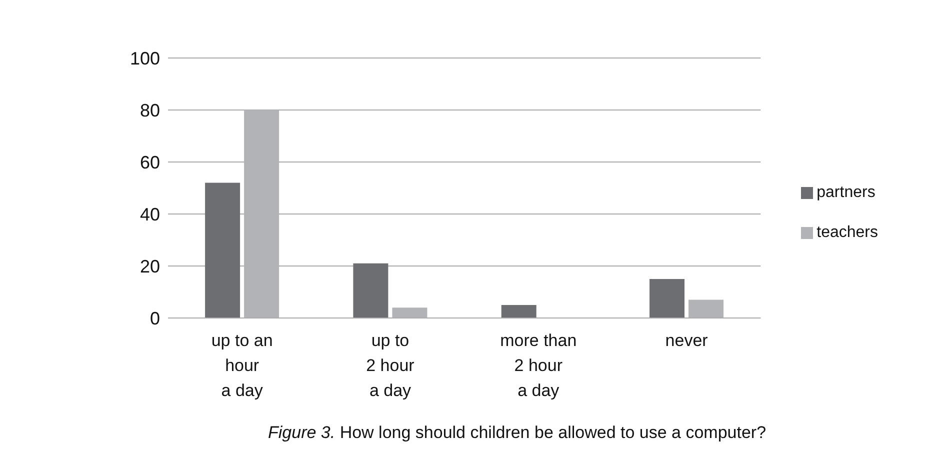 Image resolution: width=927 pixels, height=469 pixels. I want to click on legend-label: partners, so click(846, 192).